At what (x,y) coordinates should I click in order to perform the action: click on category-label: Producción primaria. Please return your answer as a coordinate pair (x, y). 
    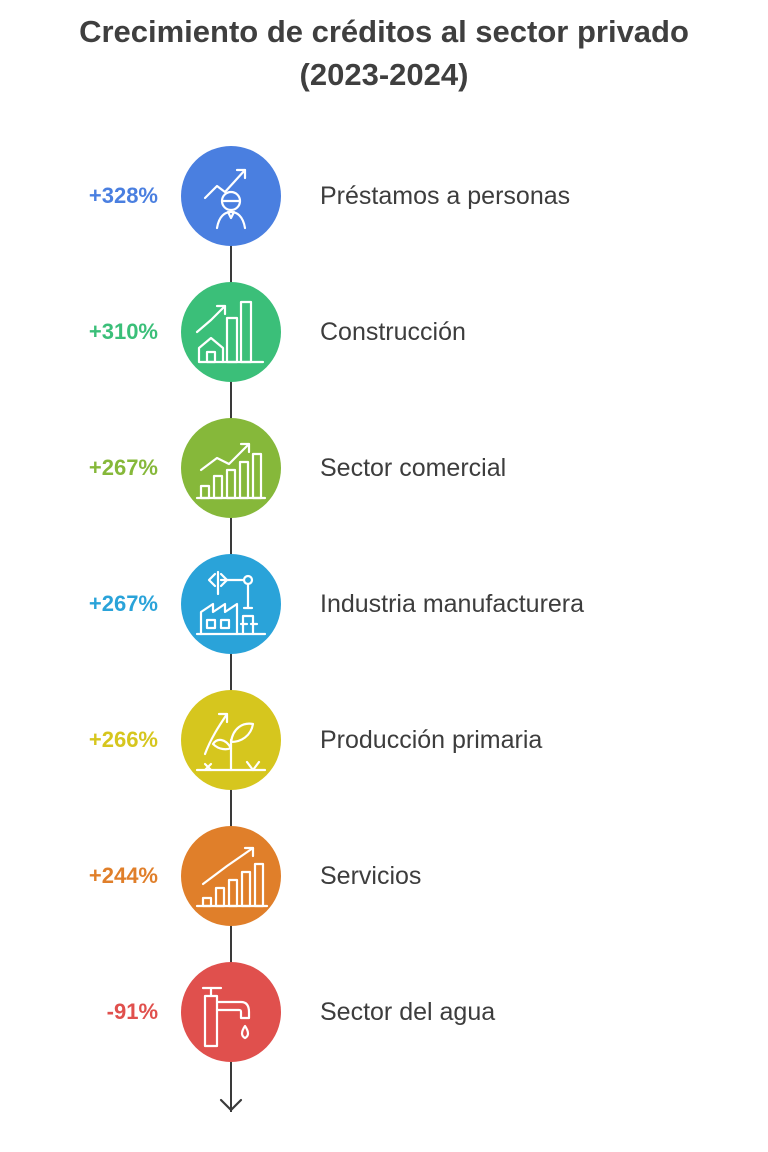
    Looking at the image, I should click on (431, 740).